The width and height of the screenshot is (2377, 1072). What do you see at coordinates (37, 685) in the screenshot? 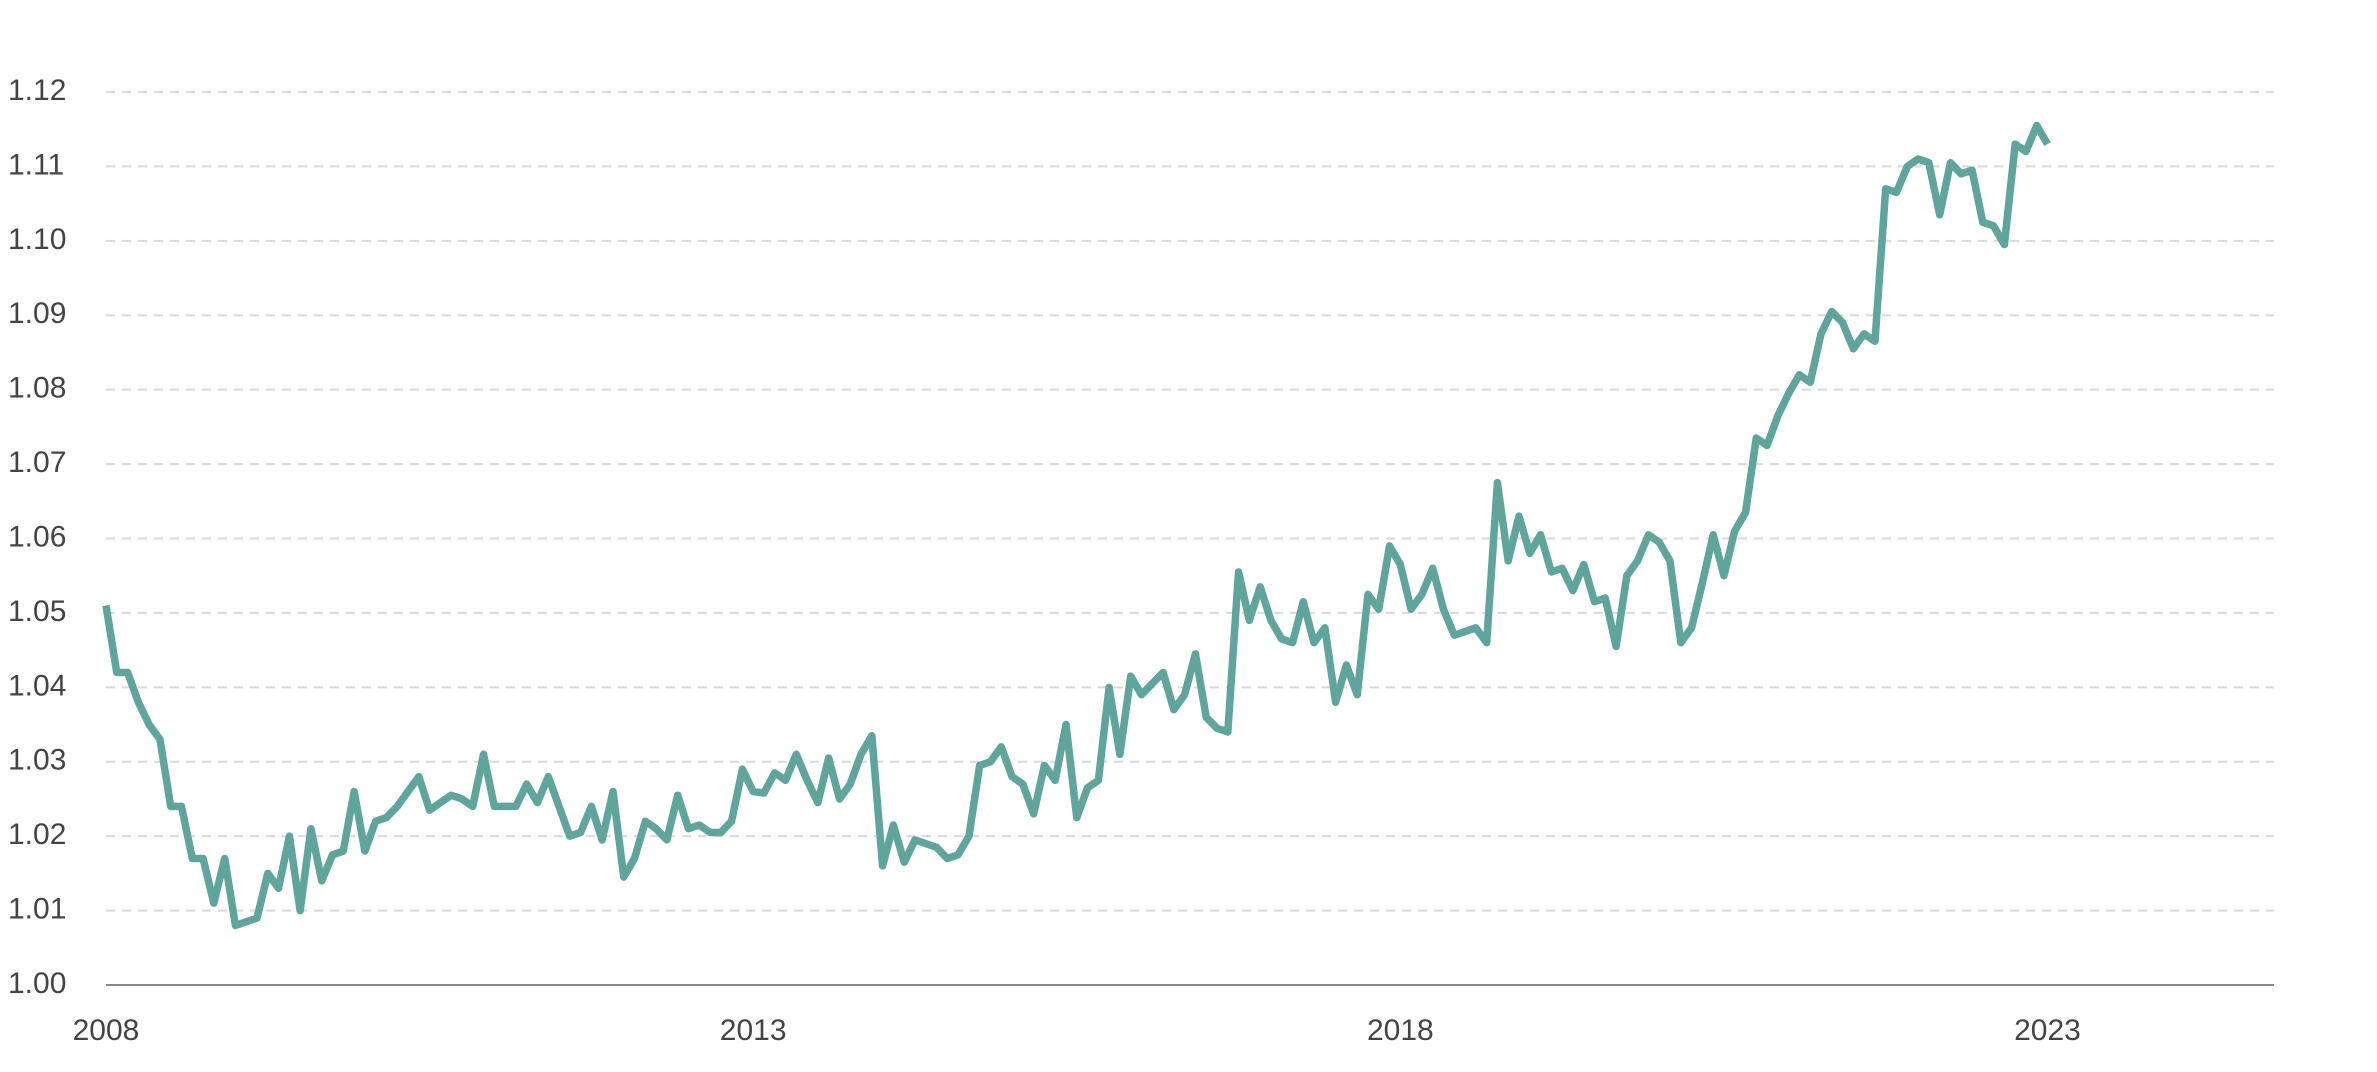
I see `y-tick-label: 1.04` at bounding box center [37, 685].